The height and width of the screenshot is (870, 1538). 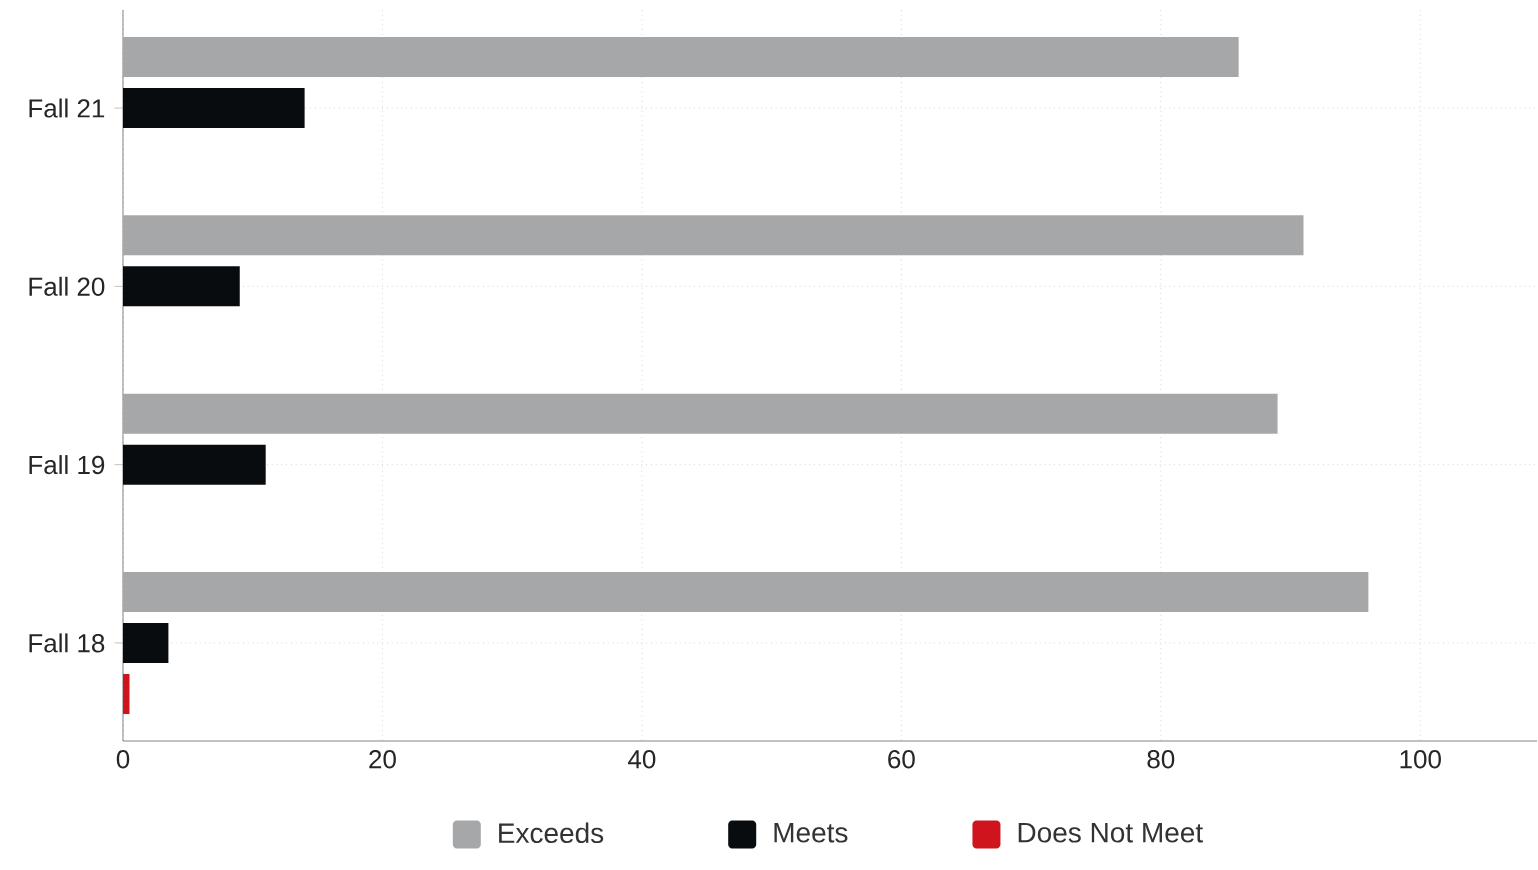 What do you see at coordinates (382, 759) in the screenshot?
I see `x-tick-label: 20` at bounding box center [382, 759].